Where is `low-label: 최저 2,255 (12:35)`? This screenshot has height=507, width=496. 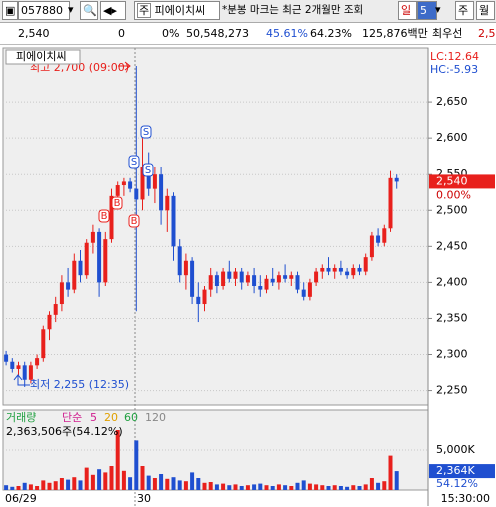
low-label: 최저 2,255 (12:35) is located at coordinates (79, 384).